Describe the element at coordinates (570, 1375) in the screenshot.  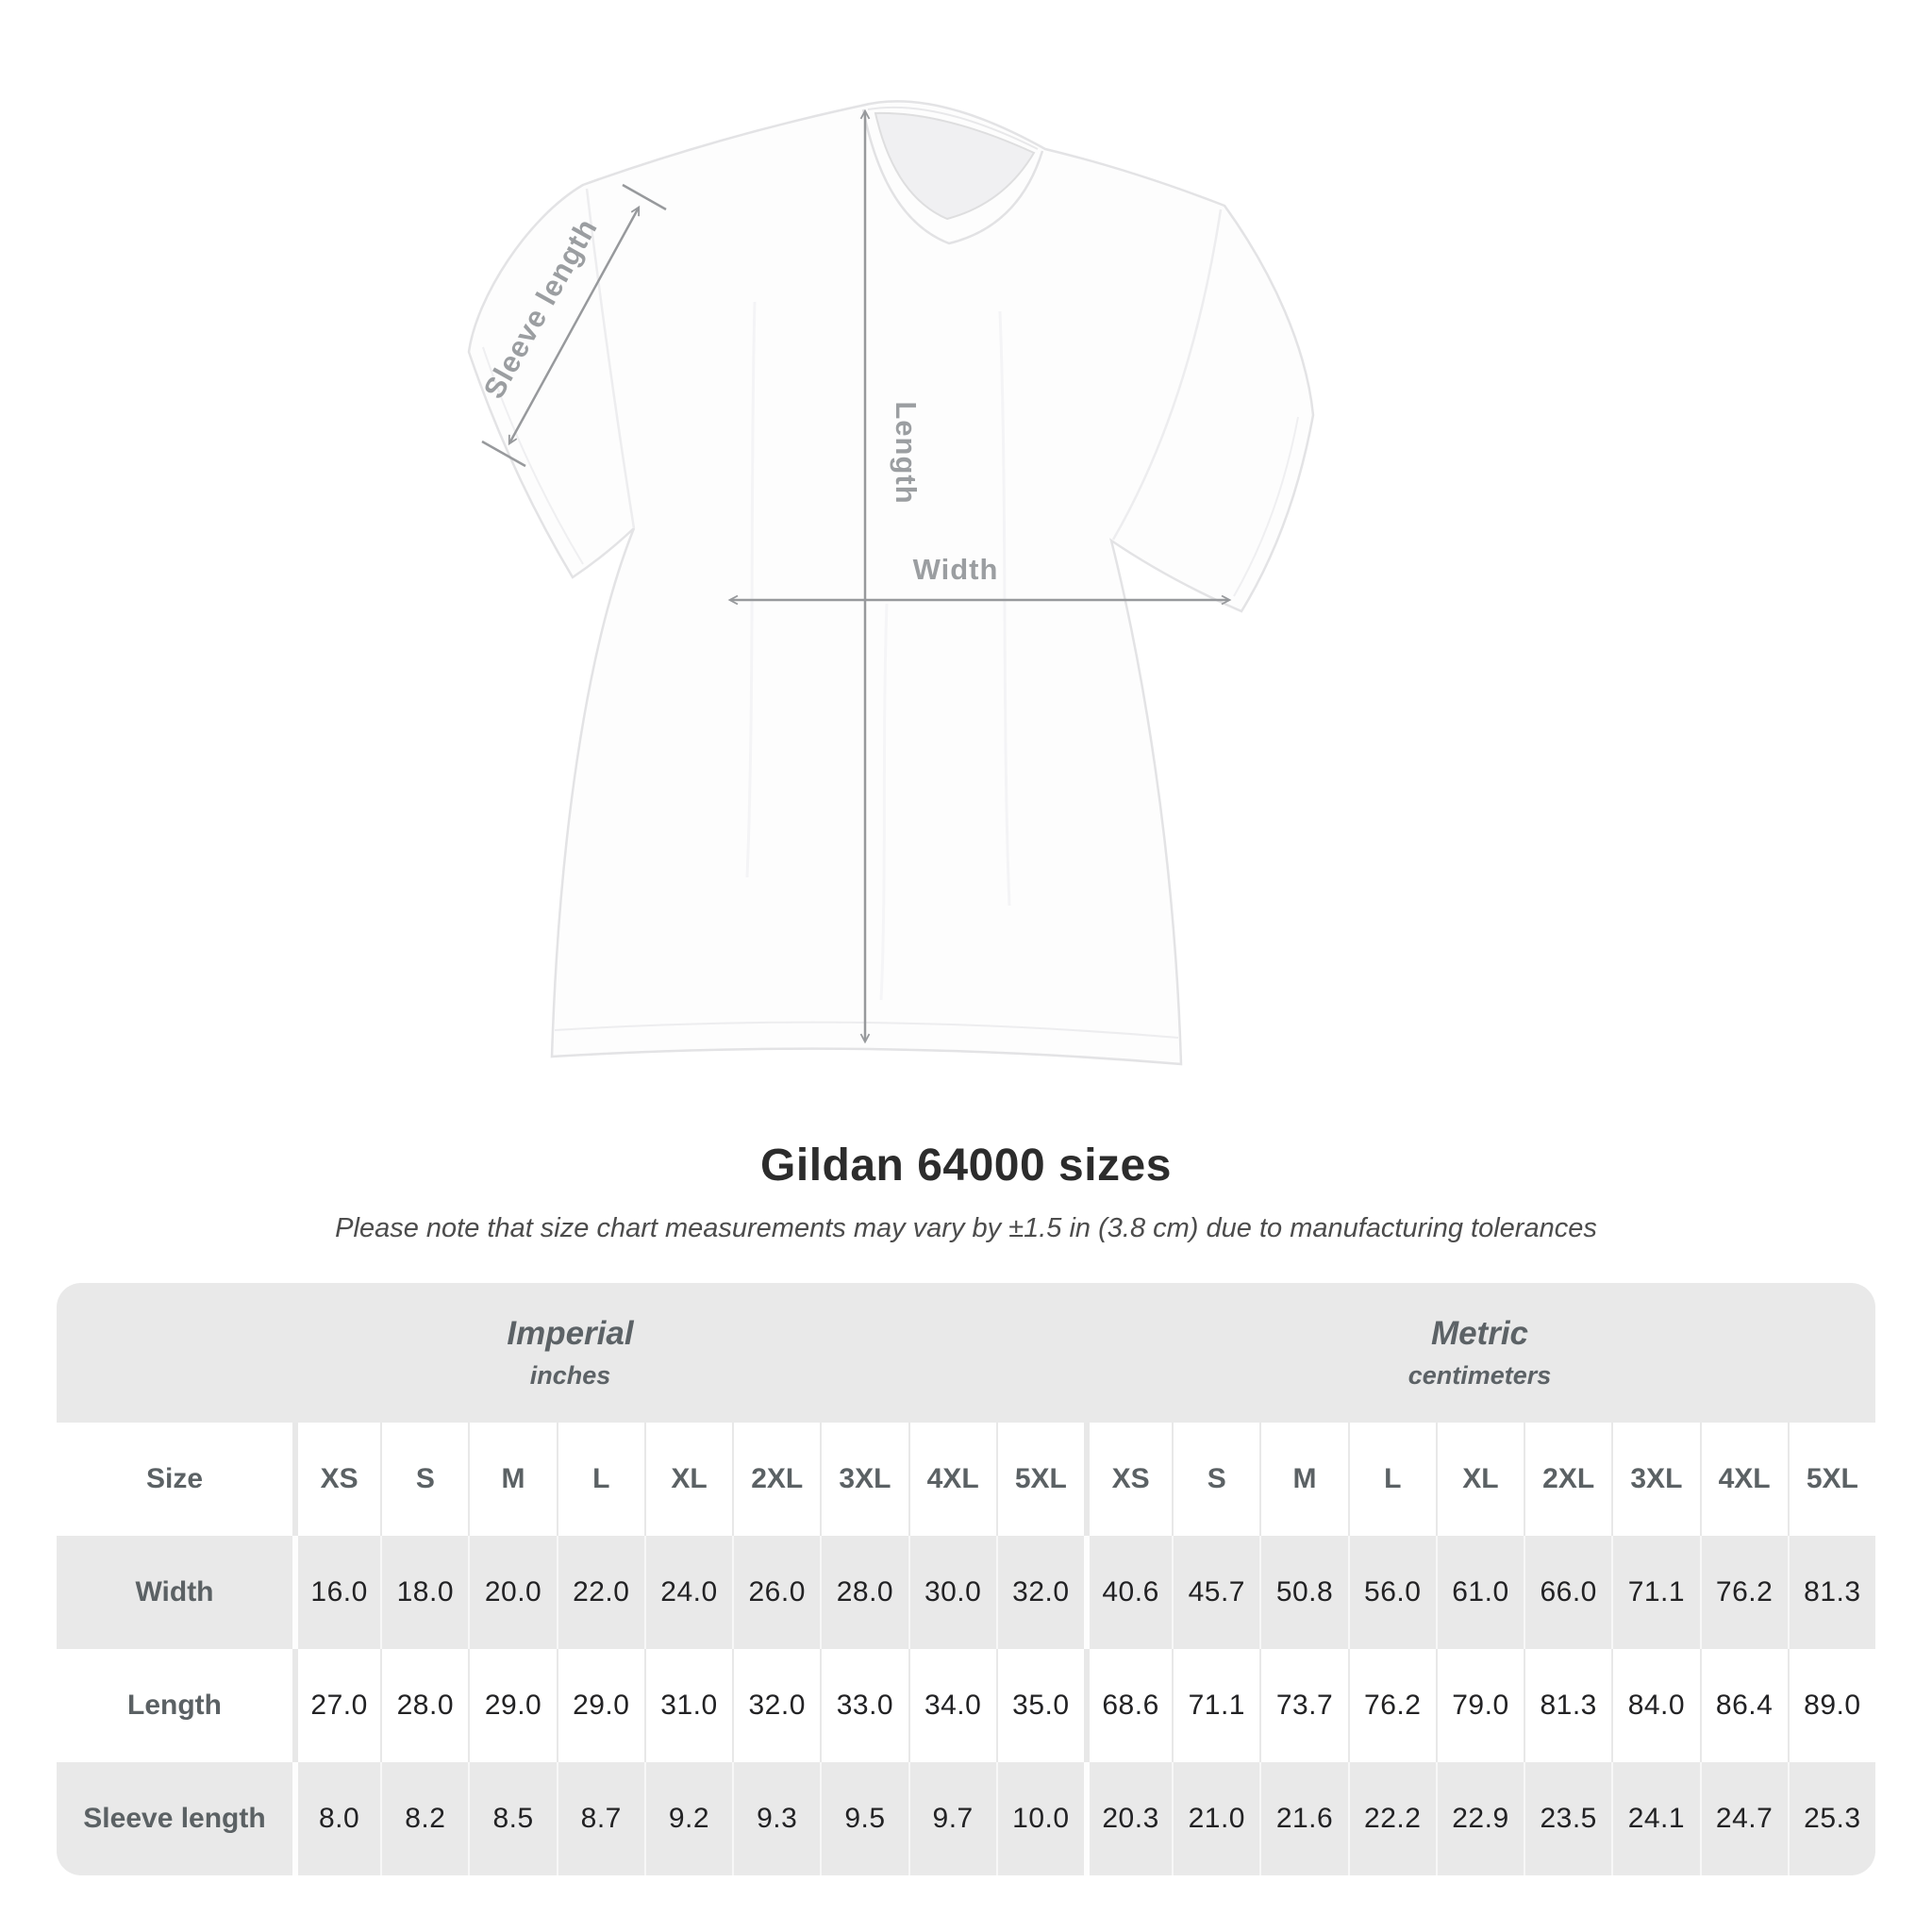
I see `imperial-sublabel: inches` at that location.